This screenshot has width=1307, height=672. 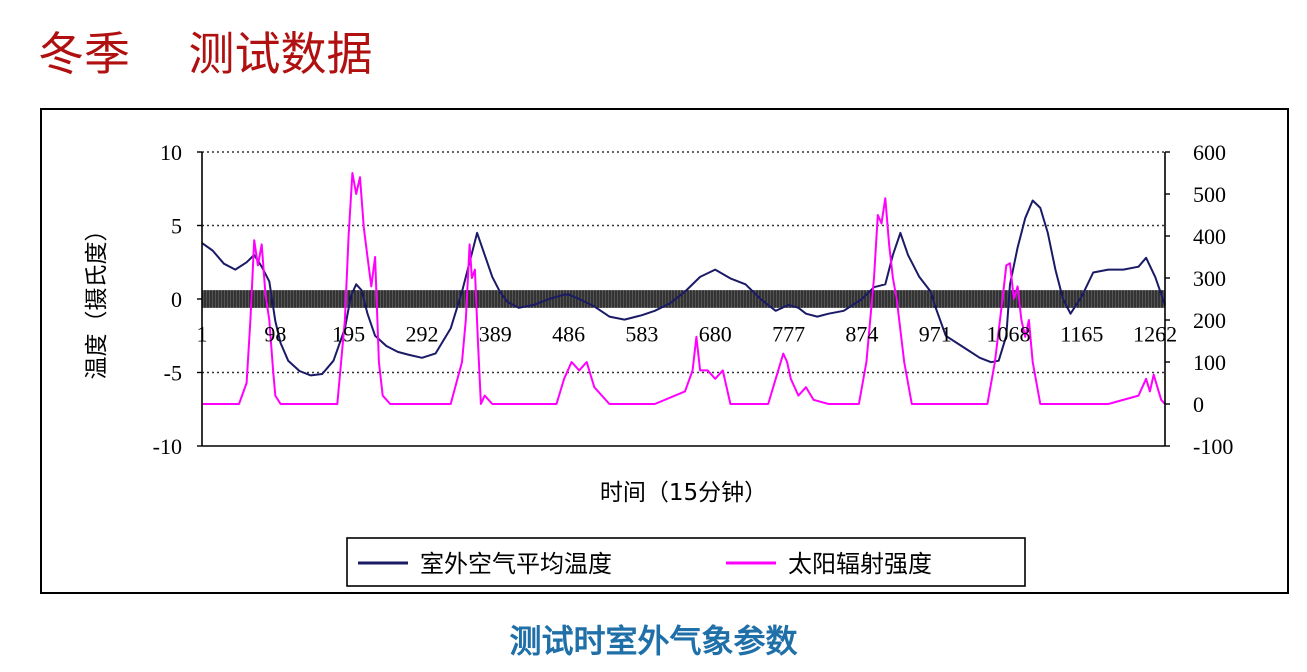 What do you see at coordinates (641, 334) in the screenshot?
I see `xtick-label: 583` at bounding box center [641, 334].